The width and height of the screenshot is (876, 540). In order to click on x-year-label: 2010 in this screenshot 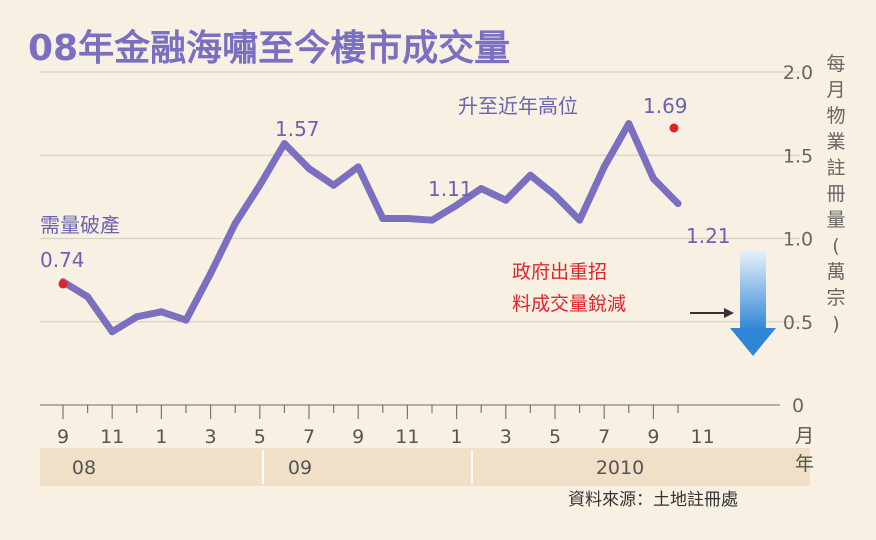, I will do `click(620, 468)`.